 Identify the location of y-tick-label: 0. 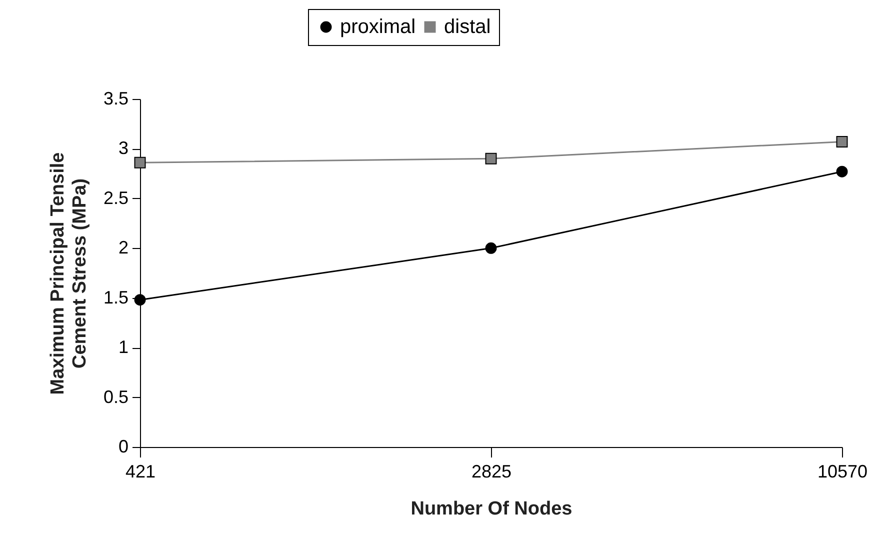
(123, 446).